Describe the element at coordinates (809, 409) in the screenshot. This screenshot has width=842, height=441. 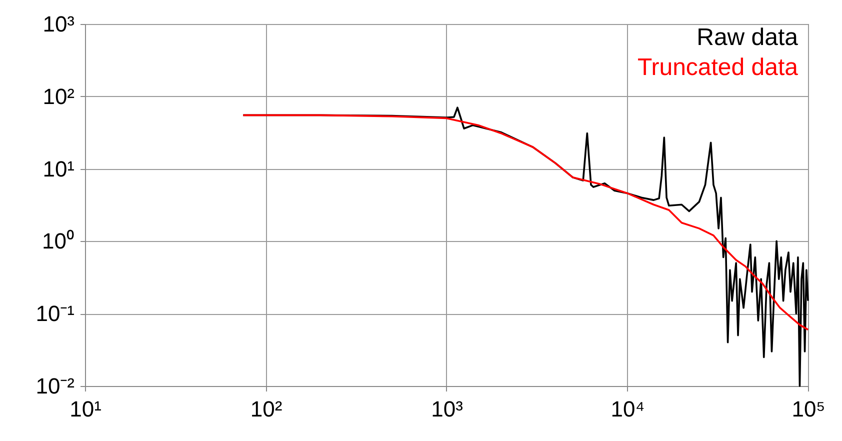
I see `x-tick-label: 10⁵` at that location.